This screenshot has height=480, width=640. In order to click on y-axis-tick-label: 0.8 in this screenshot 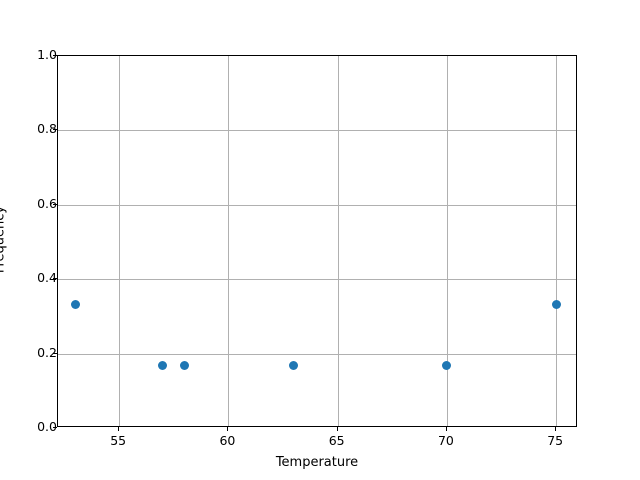, I will do `click(47, 129)`.